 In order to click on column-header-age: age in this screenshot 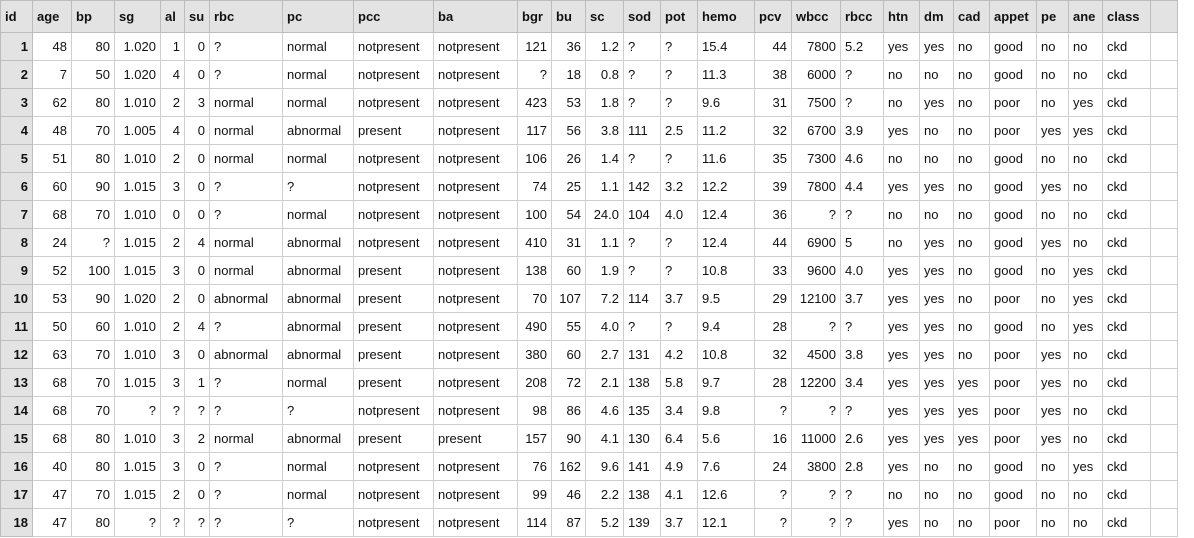, I will do `click(52, 16)`.